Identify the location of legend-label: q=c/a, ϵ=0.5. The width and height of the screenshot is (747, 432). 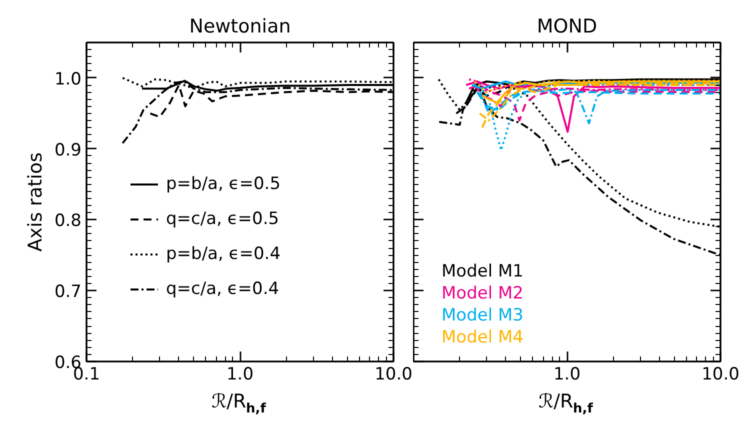
(223, 219).